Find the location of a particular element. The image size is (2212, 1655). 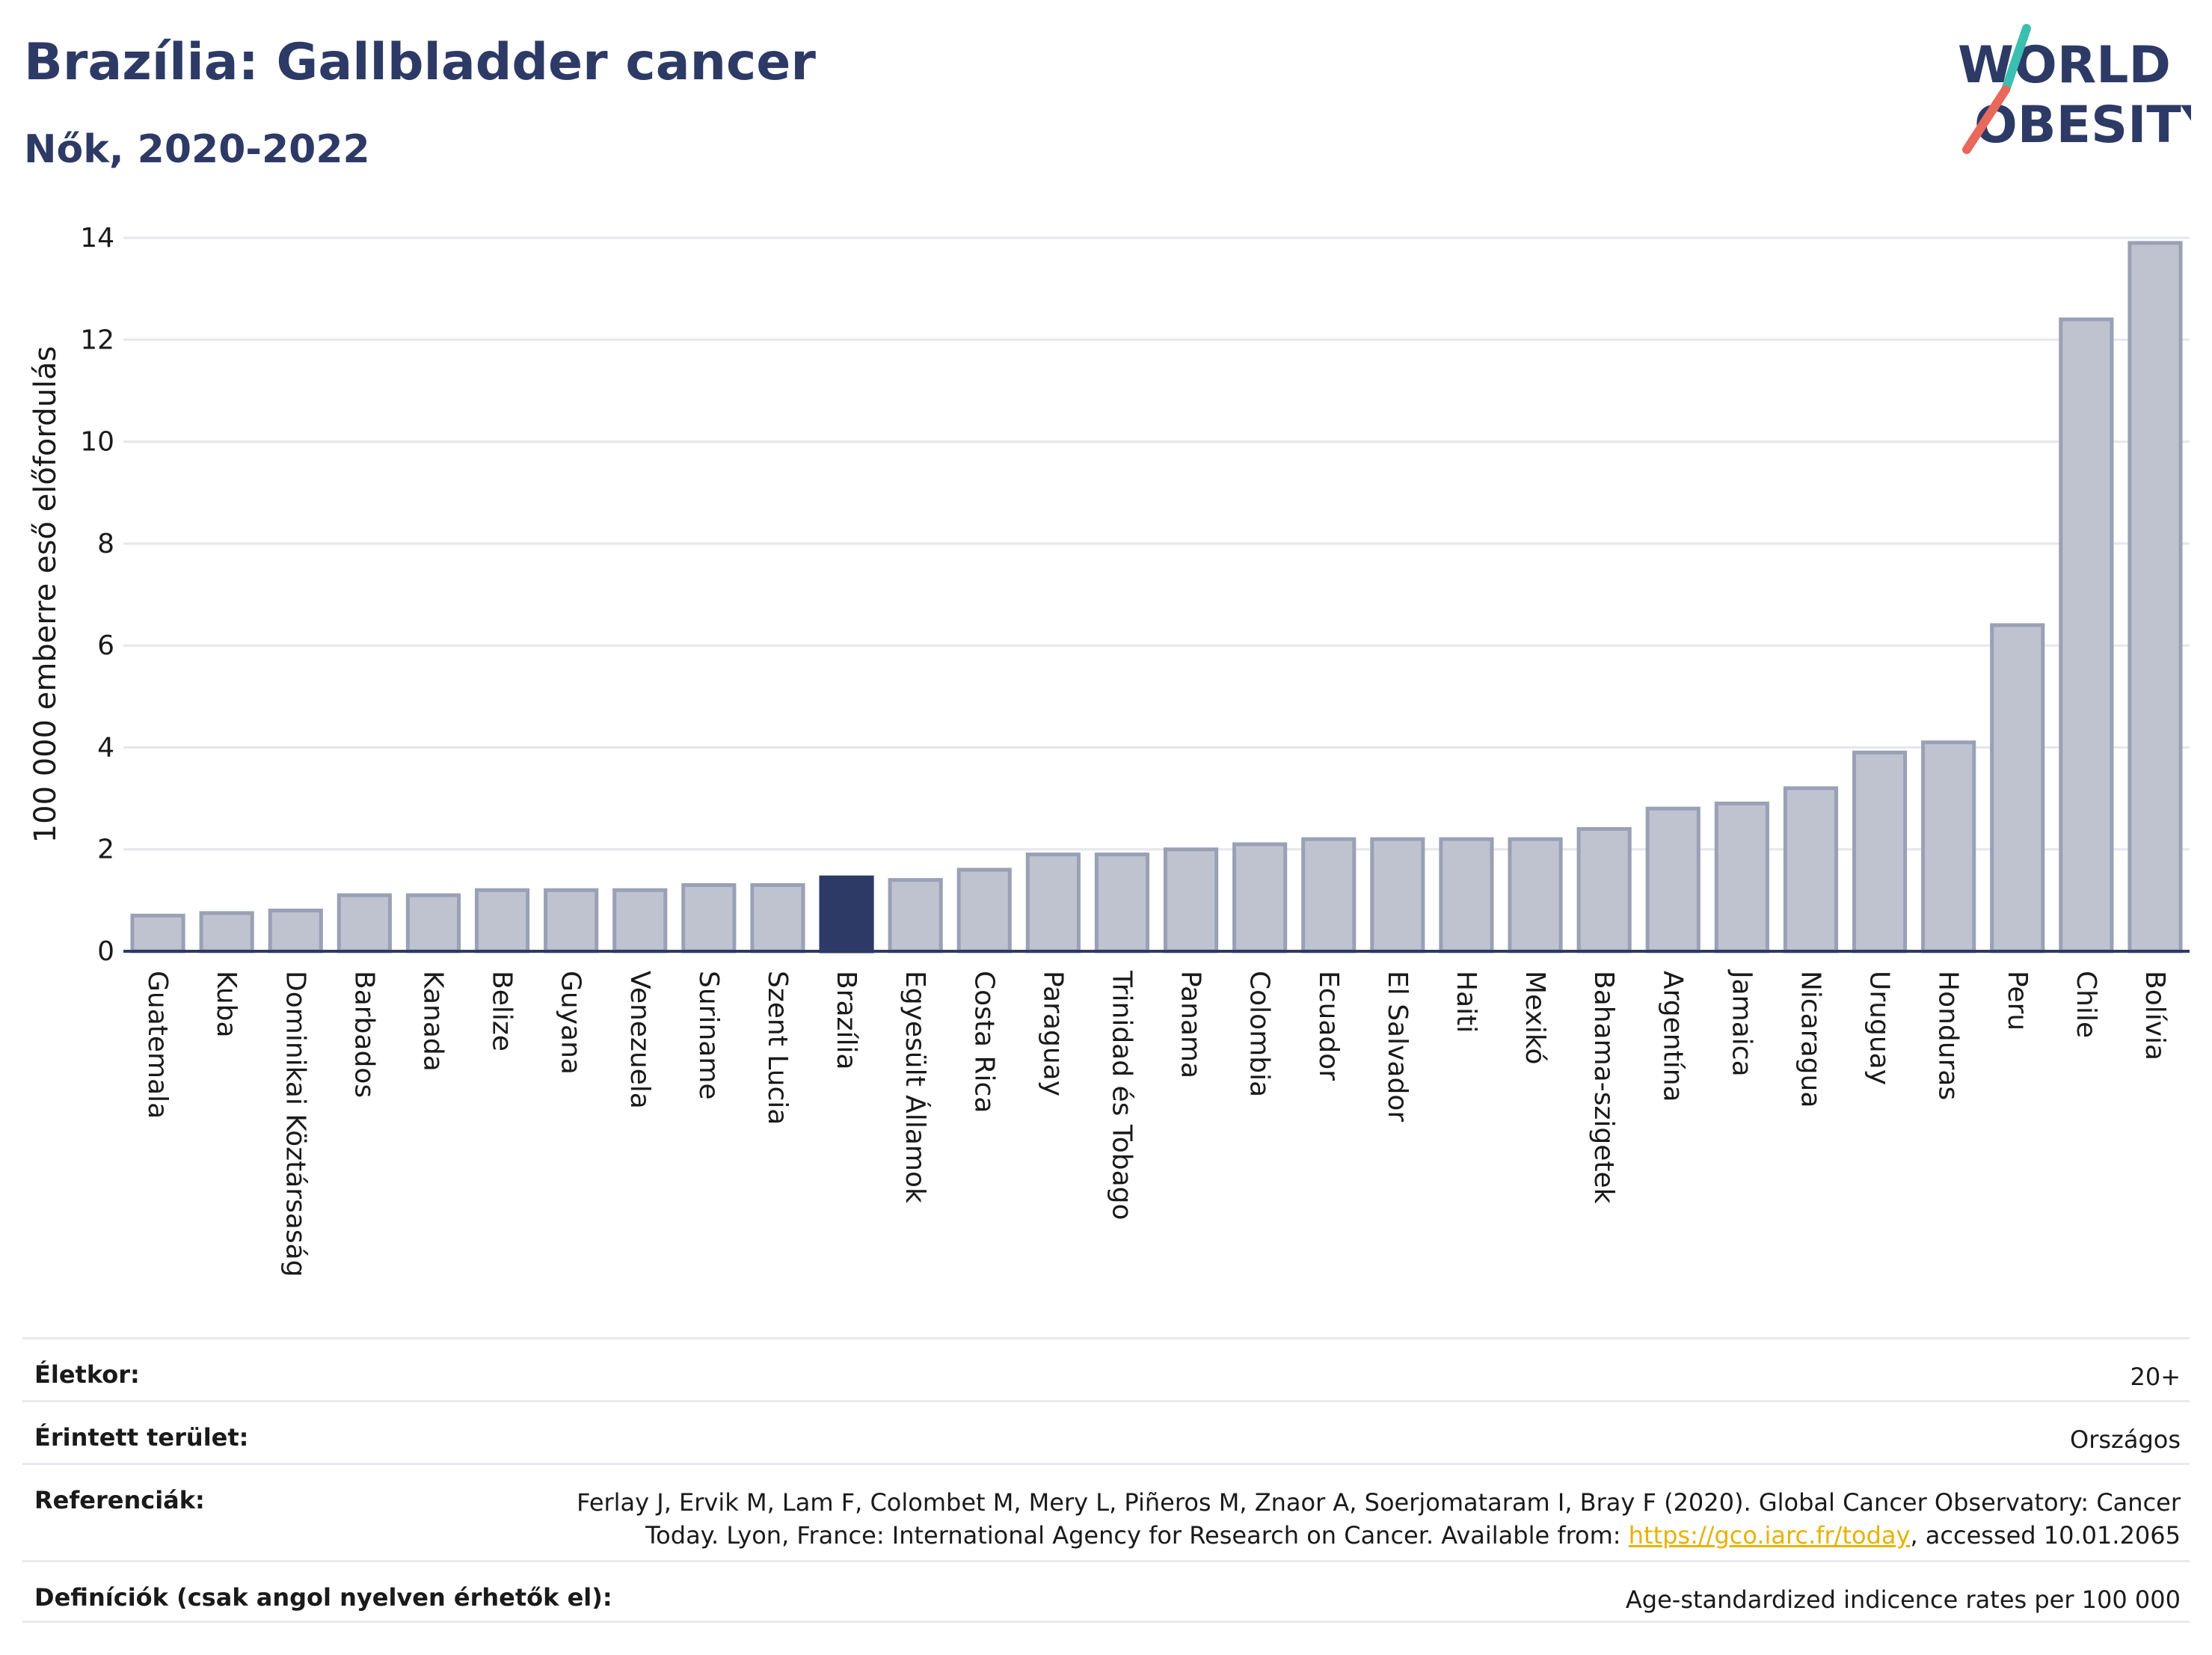

bar-Dominikai Köztársaság is located at coordinates (295, 931).